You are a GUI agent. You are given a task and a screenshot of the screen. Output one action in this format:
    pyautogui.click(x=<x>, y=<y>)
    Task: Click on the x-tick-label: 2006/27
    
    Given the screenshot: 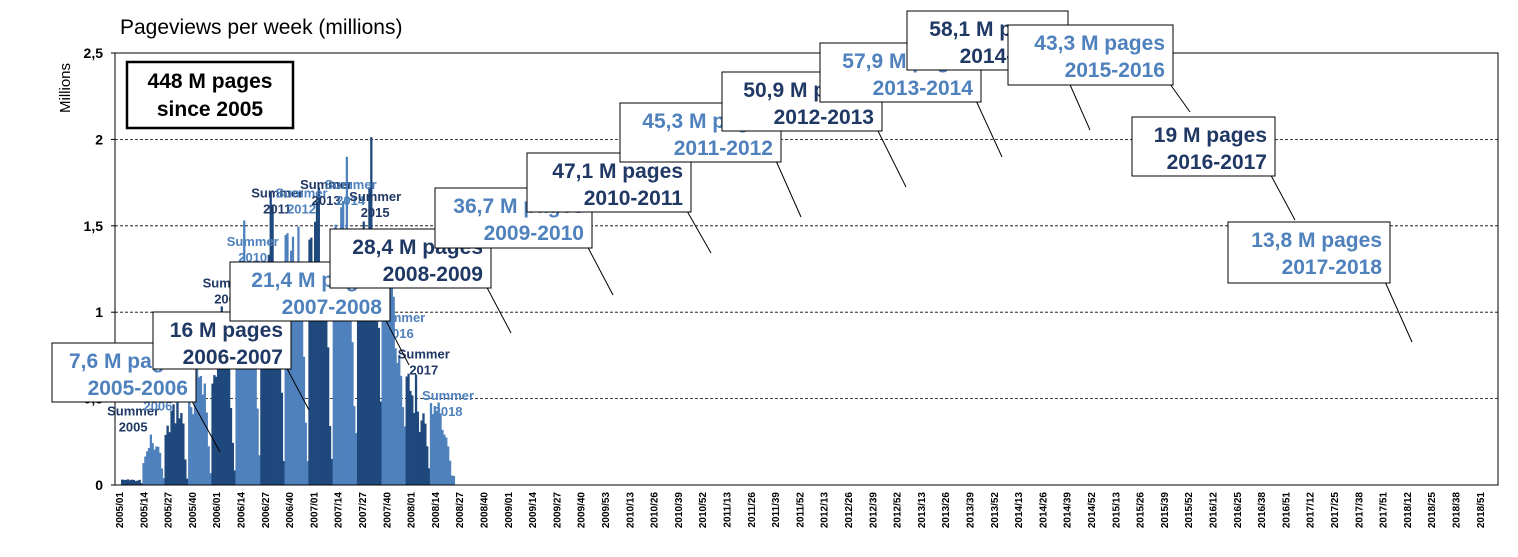 What is the action you would take?
    pyautogui.click(x=266, y=510)
    